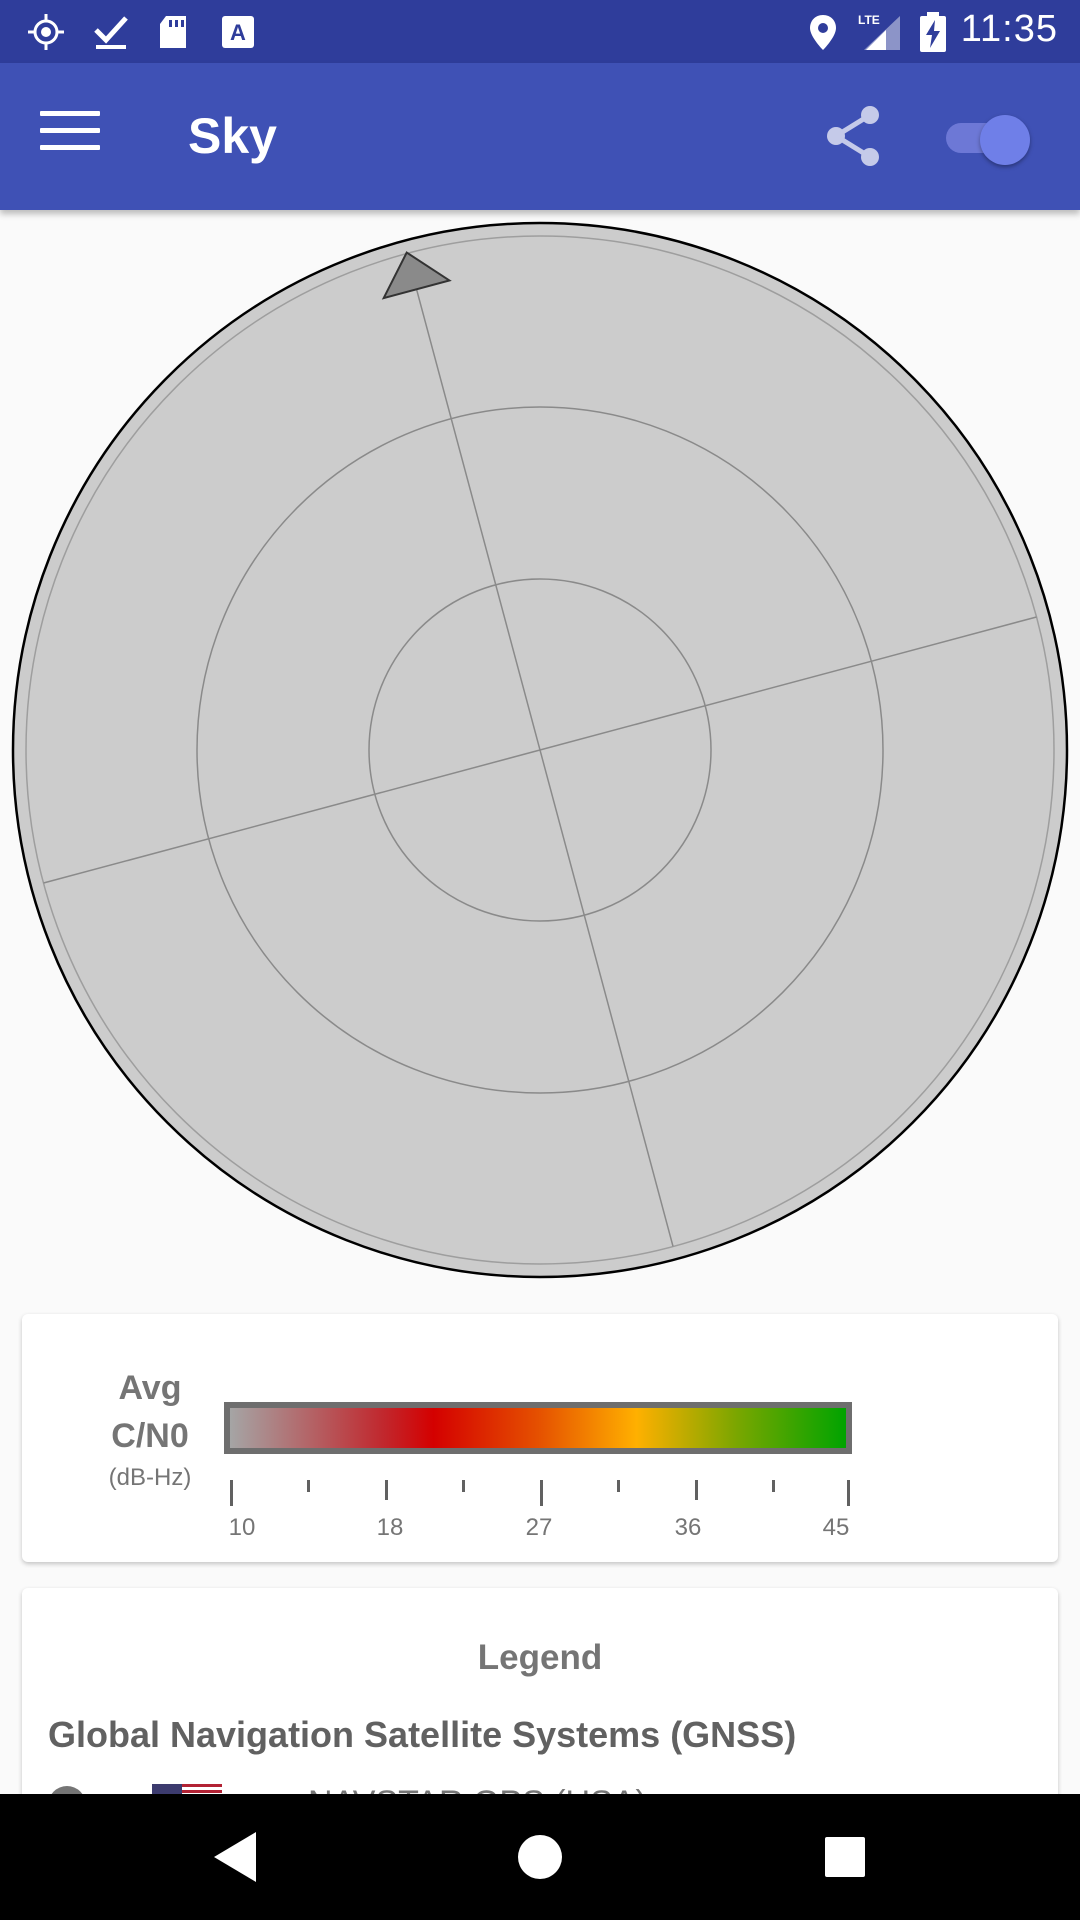 The height and width of the screenshot is (1920, 1080). What do you see at coordinates (836, 1527) in the screenshot?
I see `tick-label: 45` at bounding box center [836, 1527].